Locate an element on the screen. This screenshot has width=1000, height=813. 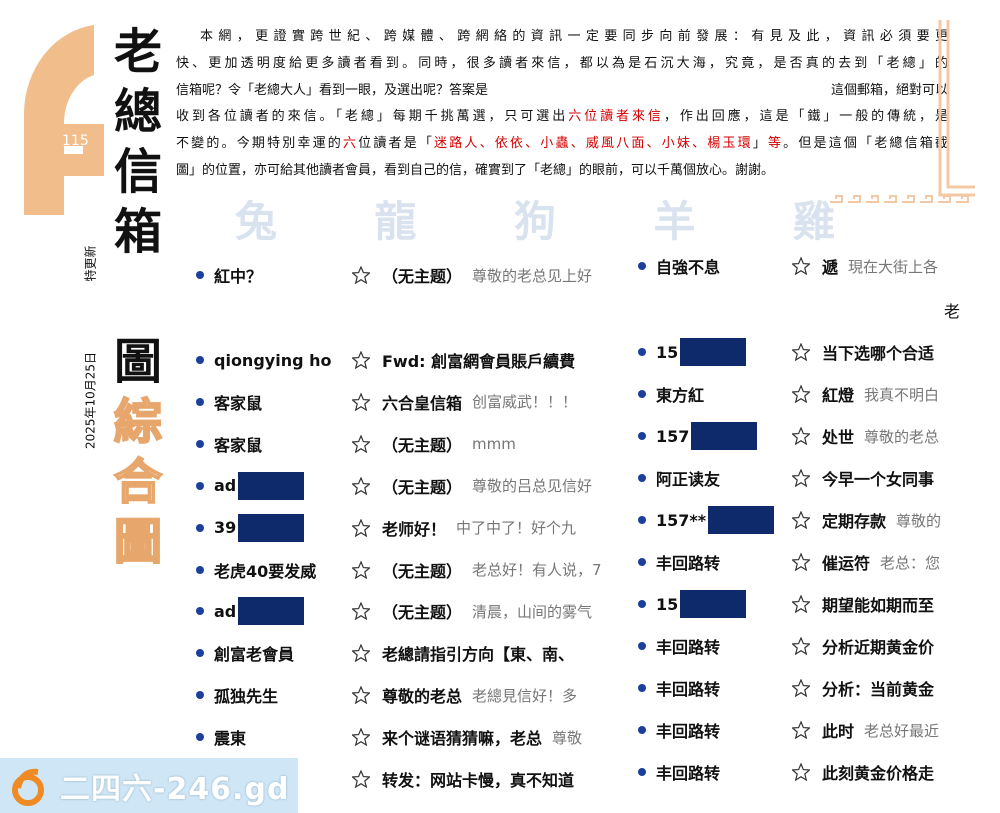
logo: 115 is located at coordinates (63, 120).